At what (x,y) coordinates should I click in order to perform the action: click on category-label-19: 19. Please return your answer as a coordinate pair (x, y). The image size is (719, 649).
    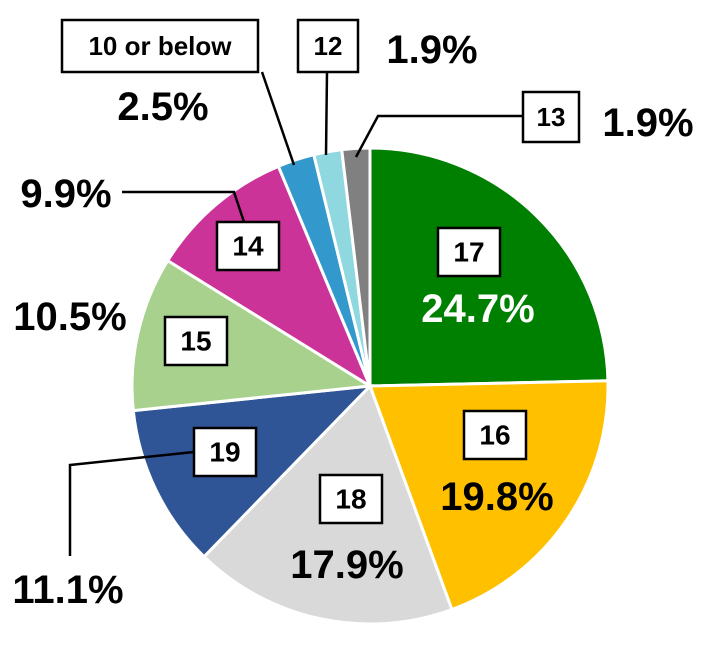
    Looking at the image, I should click on (224, 452).